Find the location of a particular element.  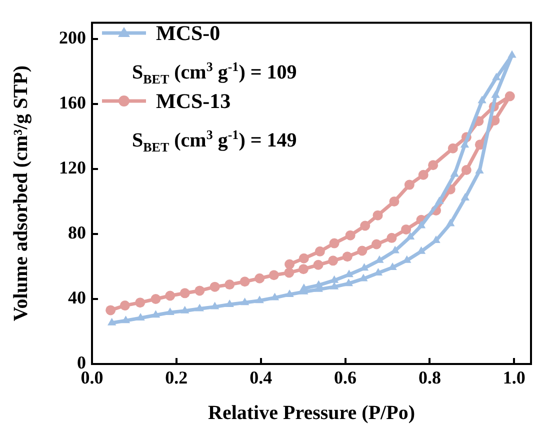

y-tick-label: 160 is located at coordinates (72, 102).